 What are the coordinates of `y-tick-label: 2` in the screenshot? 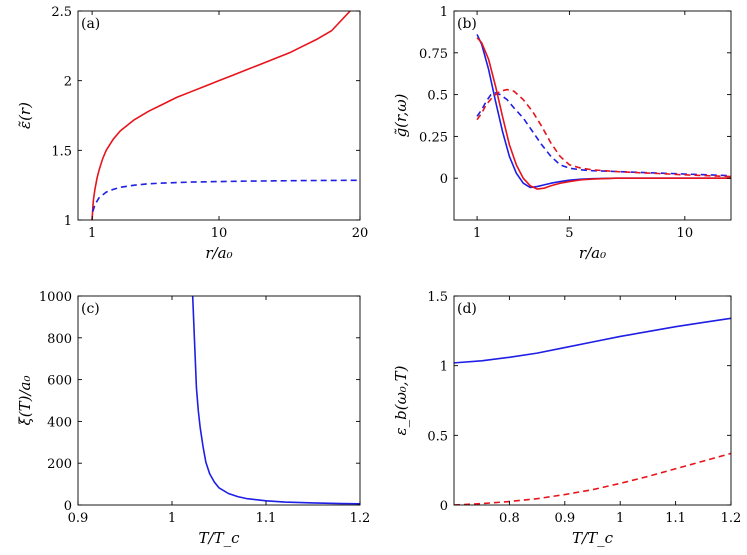 It's located at (68, 82).